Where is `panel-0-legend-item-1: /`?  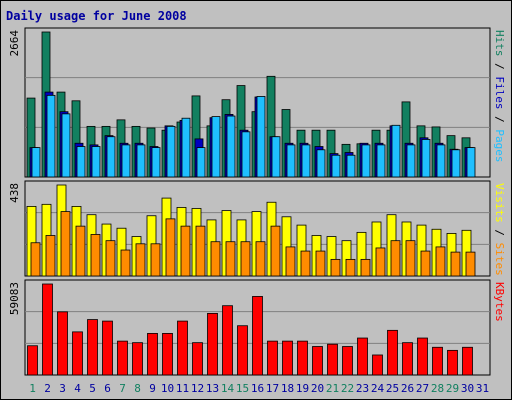 panel-0-legend-item-1: / is located at coordinates (499, 67).